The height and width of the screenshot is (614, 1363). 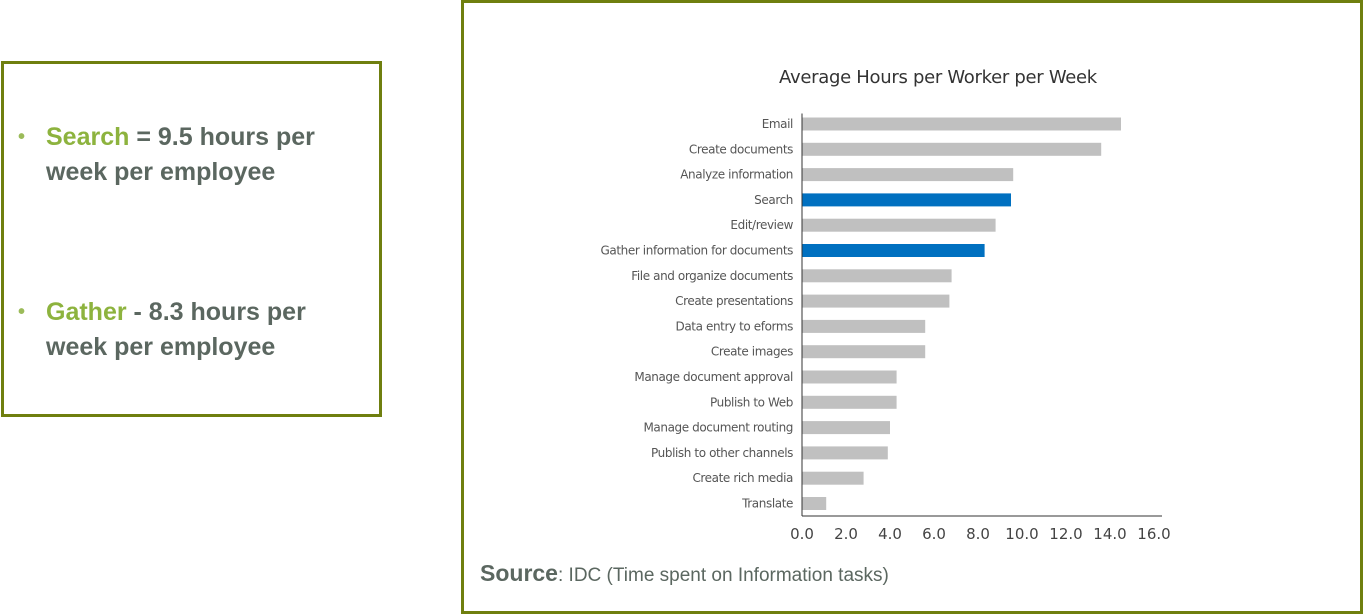 I want to click on tick-label: 2.0, so click(x=846, y=534).